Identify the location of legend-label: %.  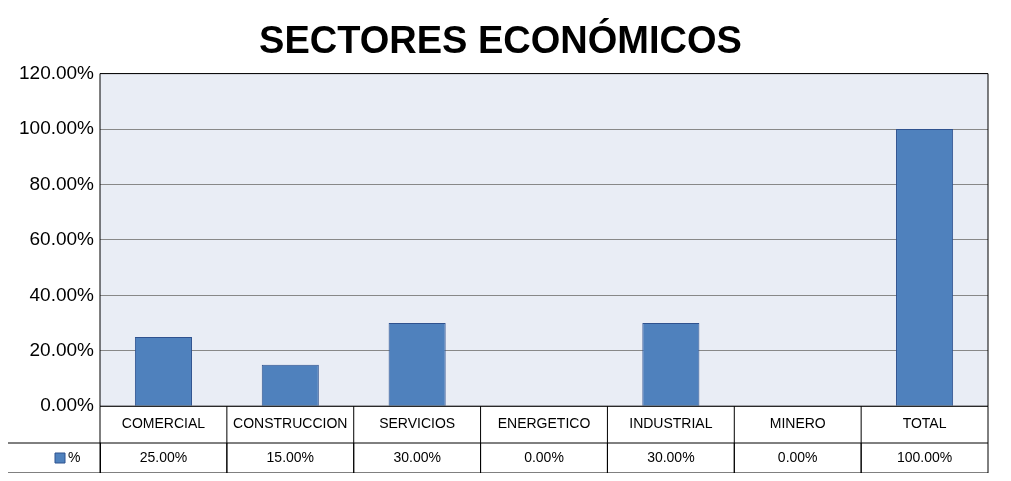
(74, 456).